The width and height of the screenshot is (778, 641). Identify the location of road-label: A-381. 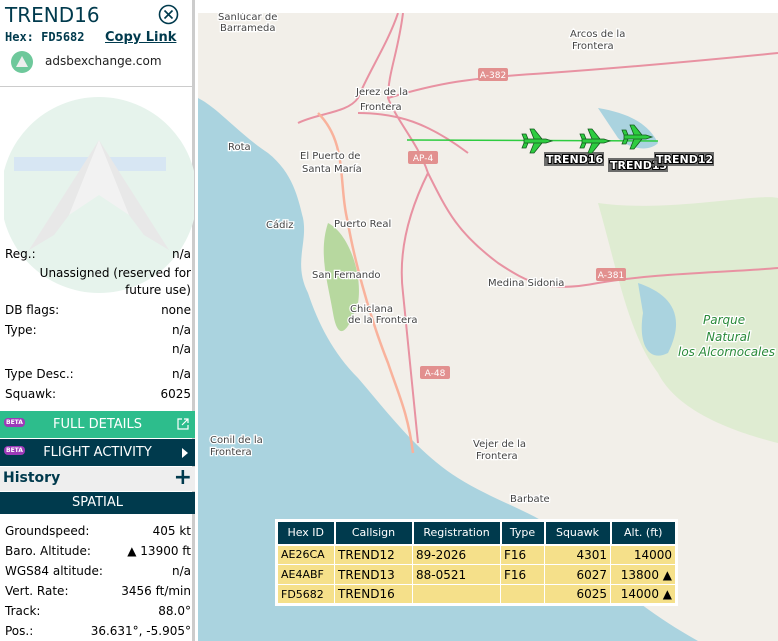
(611, 276).